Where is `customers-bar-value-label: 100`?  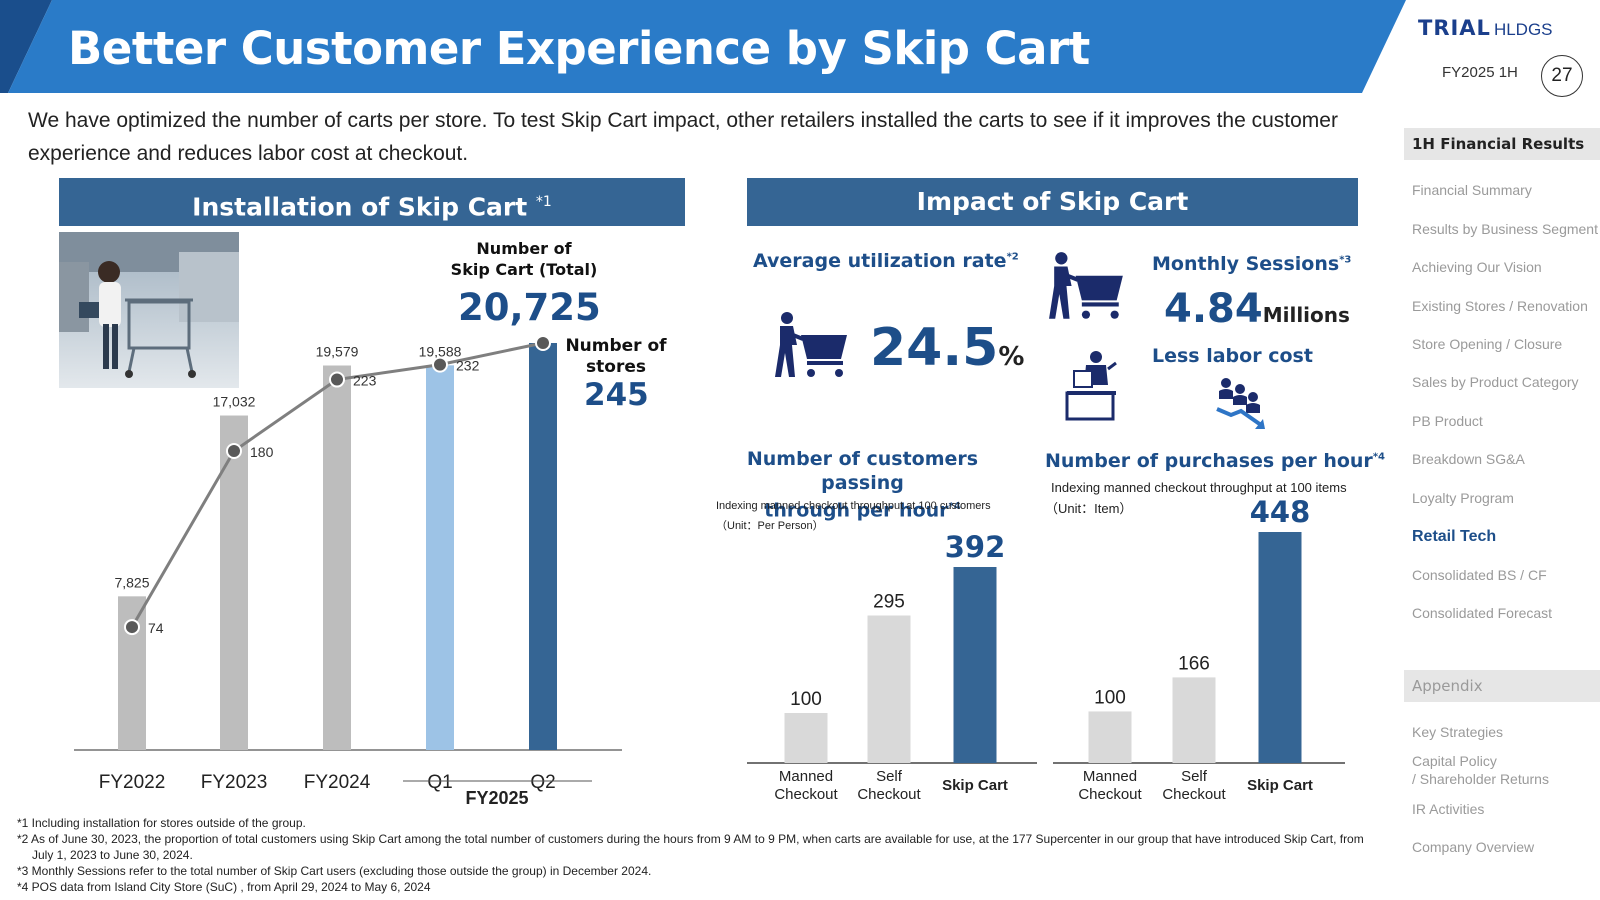 customers-bar-value-label: 100 is located at coordinates (806, 699).